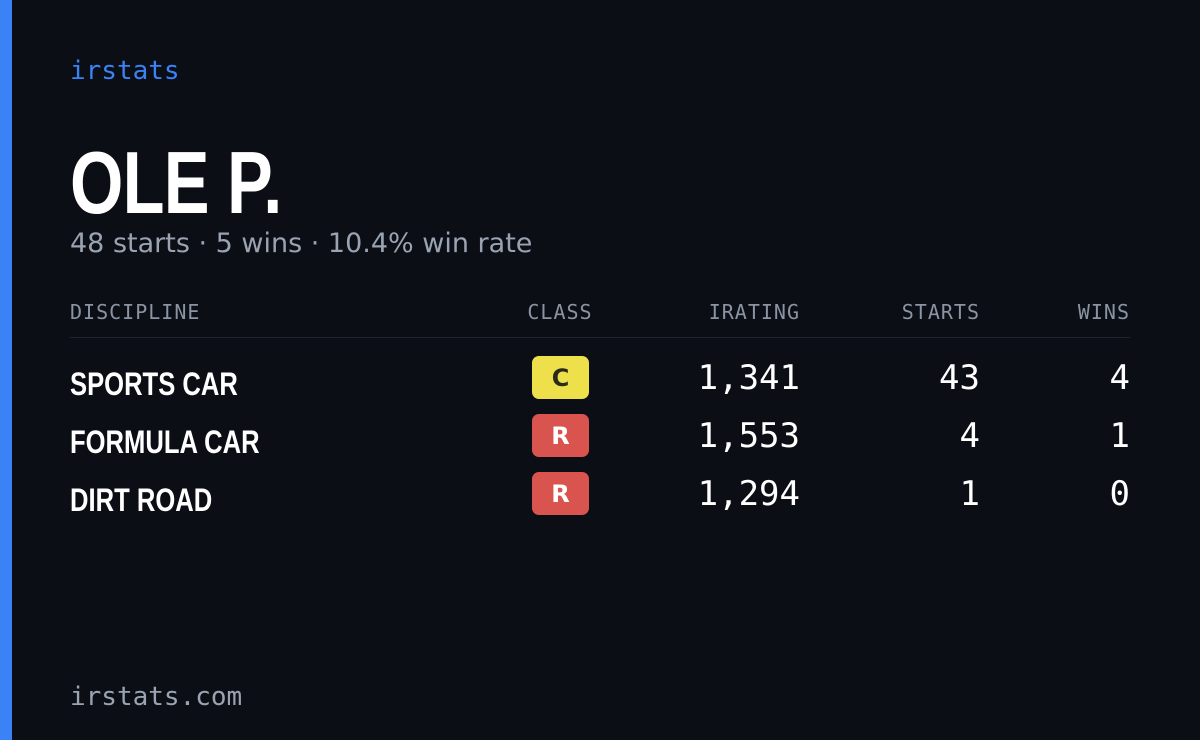 Image resolution: width=1200 pixels, height=740 pixels. Describe the element at coordinates (560, 312) in the screenshot. I see `column-header: CLASS` at that location.